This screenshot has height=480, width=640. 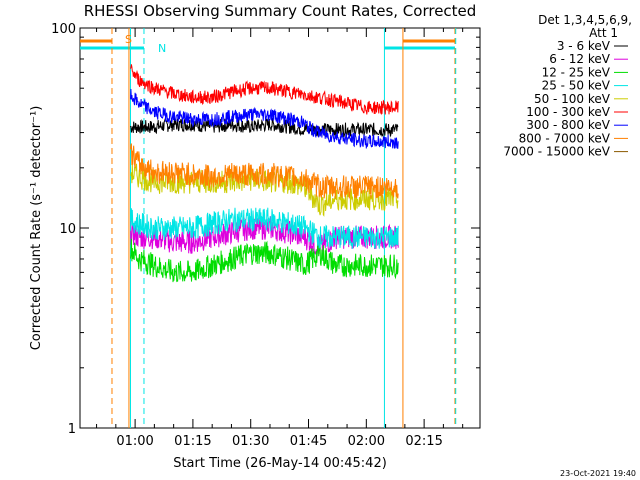 What do you see at coordinates (565, 138) in the screenshot?
I see `legend-label: 800 - 7000 keV` at bounding box center [565, 138].